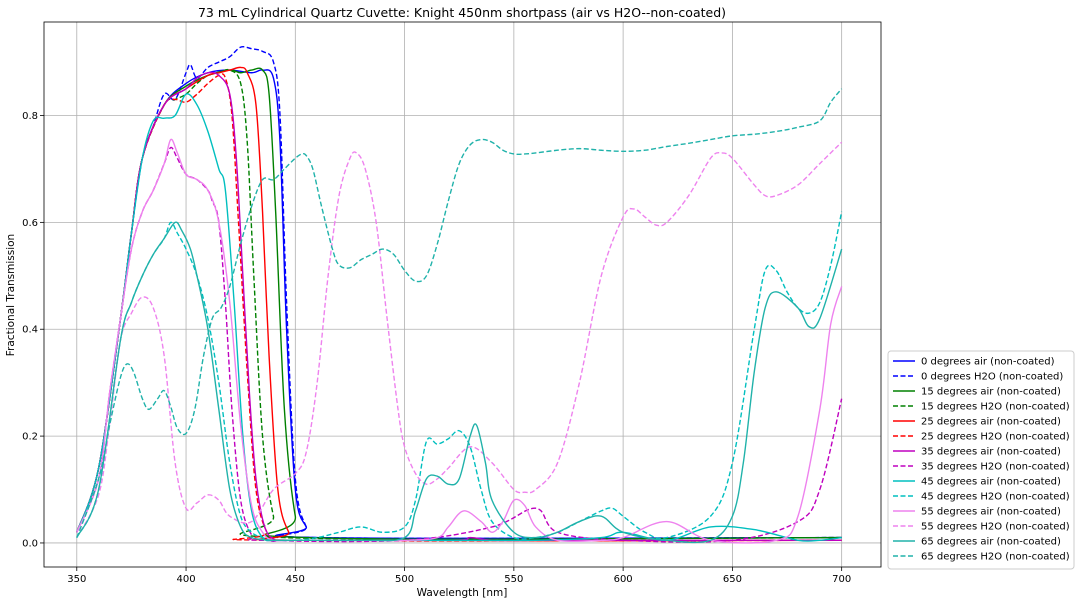 This screenshot has width=1080, height=604. I want to click on x-tick-label: 550, so click(513, 579).